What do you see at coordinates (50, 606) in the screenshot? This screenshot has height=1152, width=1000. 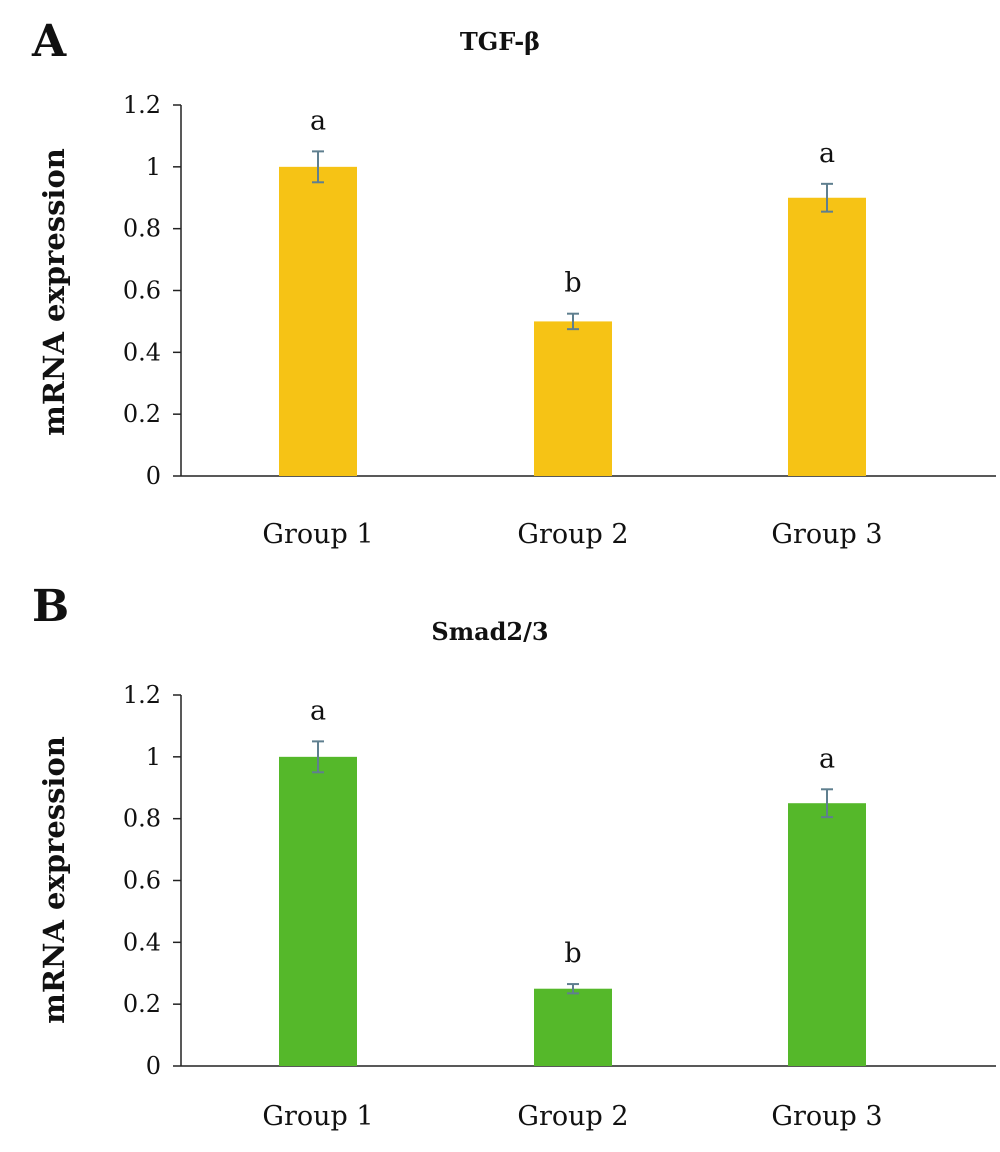 I see `panel-letter: B` at bounding box center [50, 606].